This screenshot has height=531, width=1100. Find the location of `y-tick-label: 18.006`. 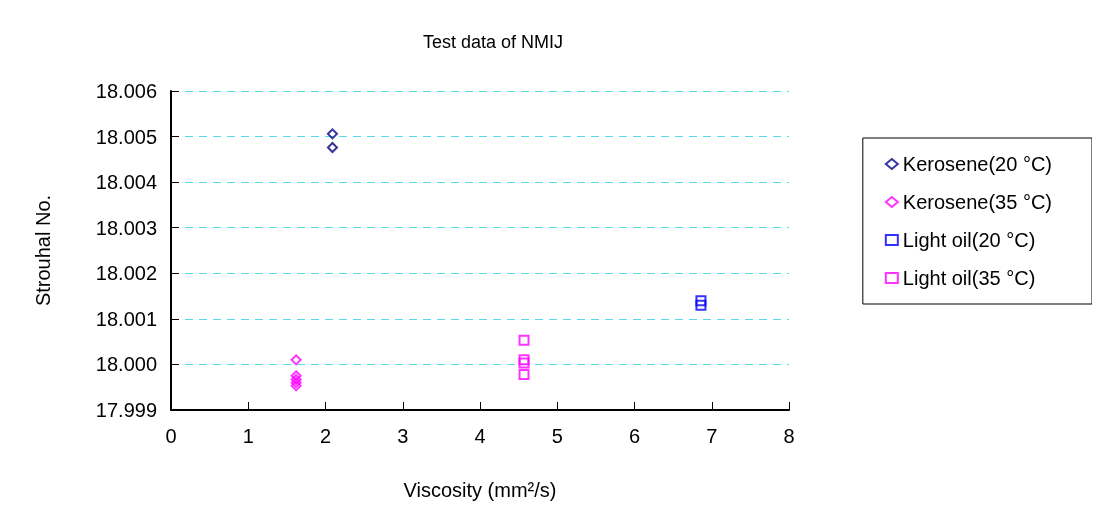

y-tick-label: 18.006 is located at coordinates (126, 91).